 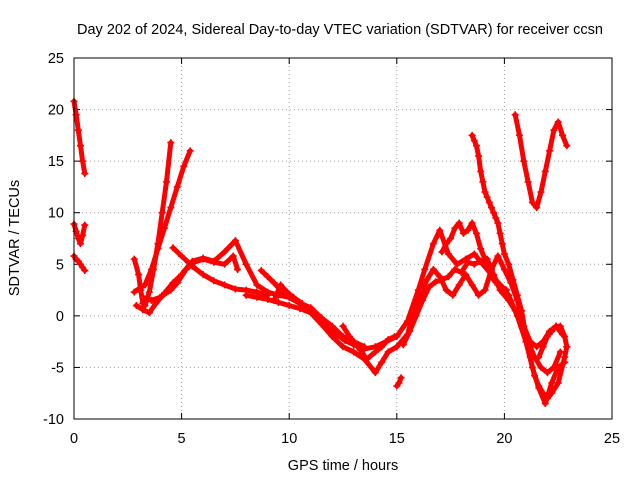 What do you see at coordinates (57, 368) in the screenshot?
I see `y-tick-label: -5` at bounding box center [57, 368].